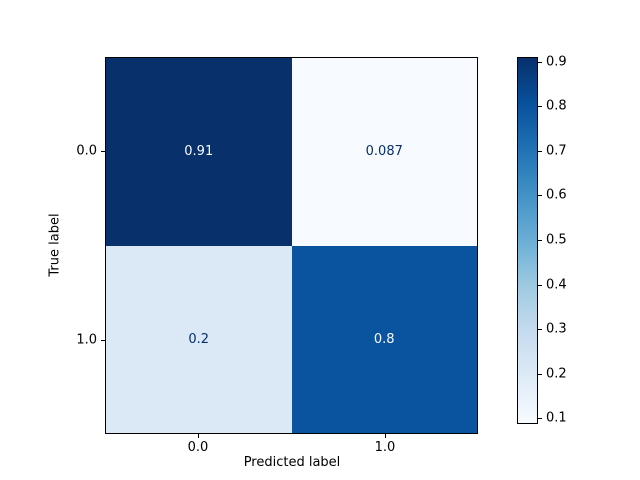  What do you see at coordinates (556, 285) in the screenshot?
I see `colorbar-tick-label-5: 0.4` at bounding box center [556, 285].